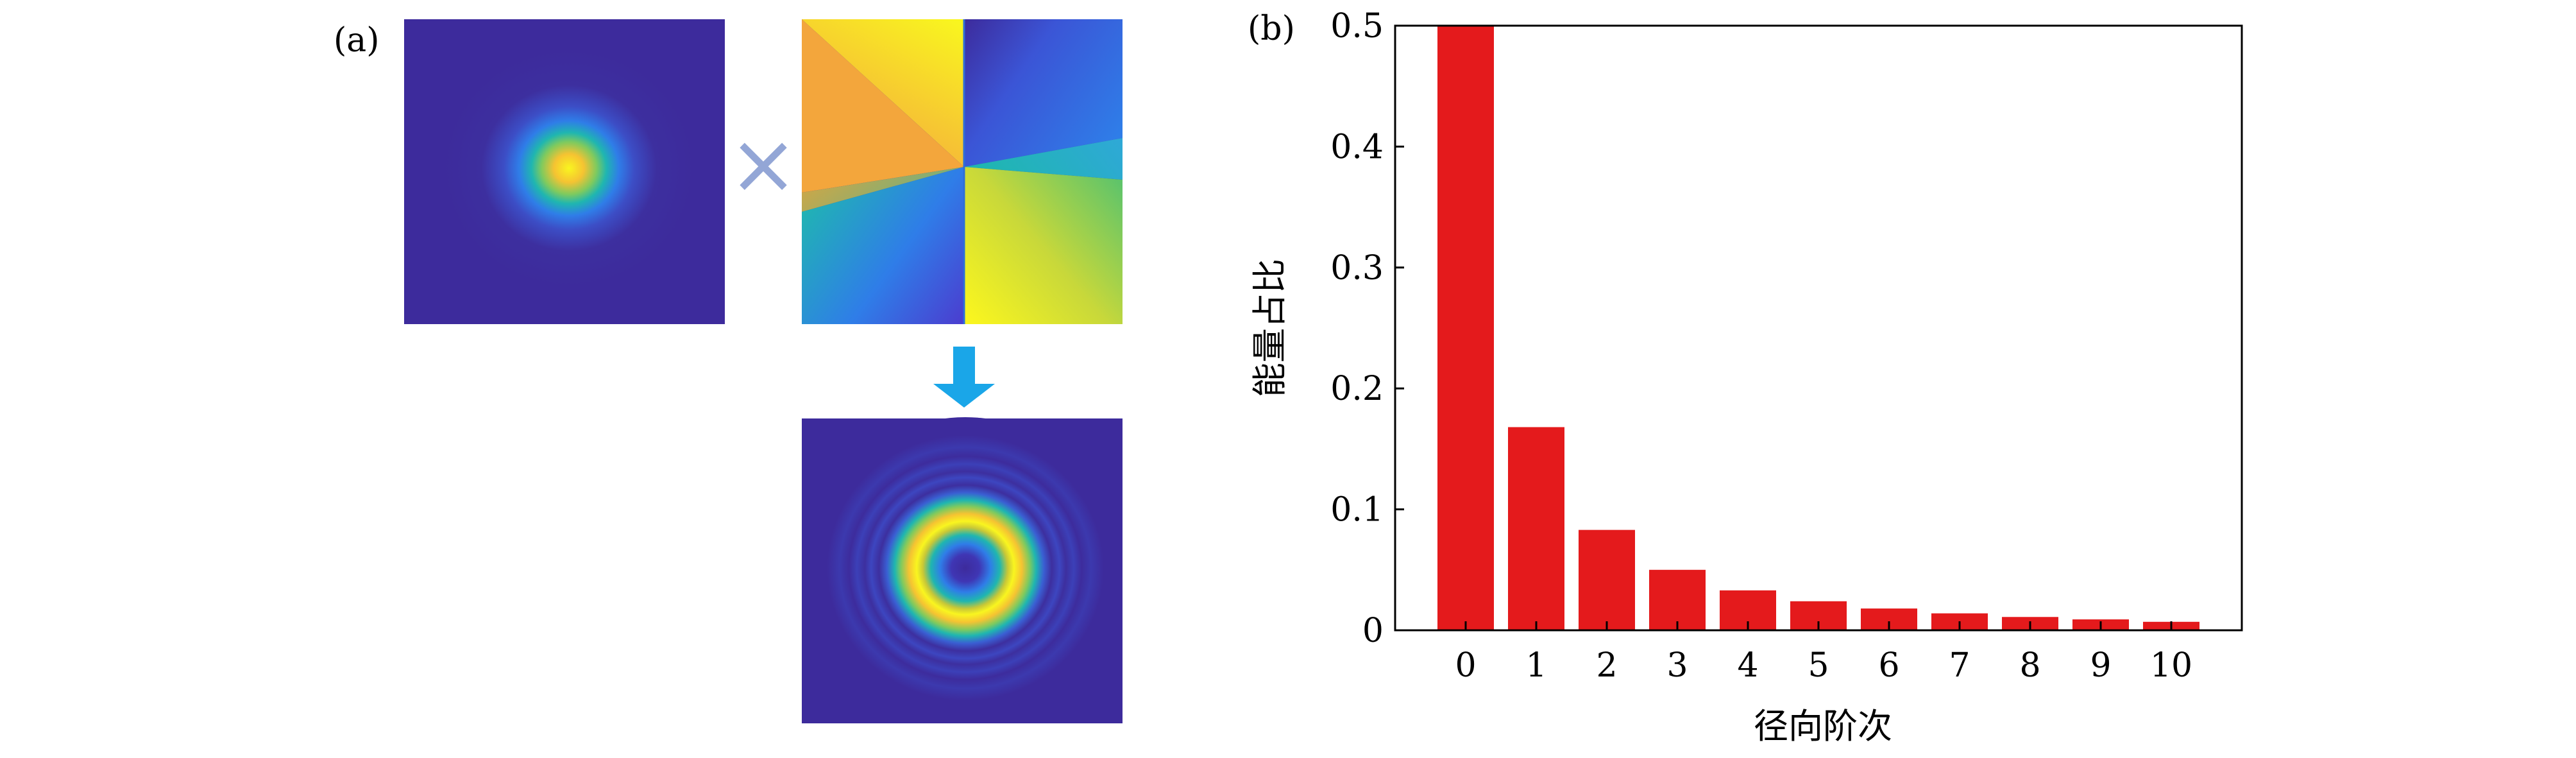 The image size is (2576, 758). I want to click on y-tick-label: 0.4, so click(1357, 147).